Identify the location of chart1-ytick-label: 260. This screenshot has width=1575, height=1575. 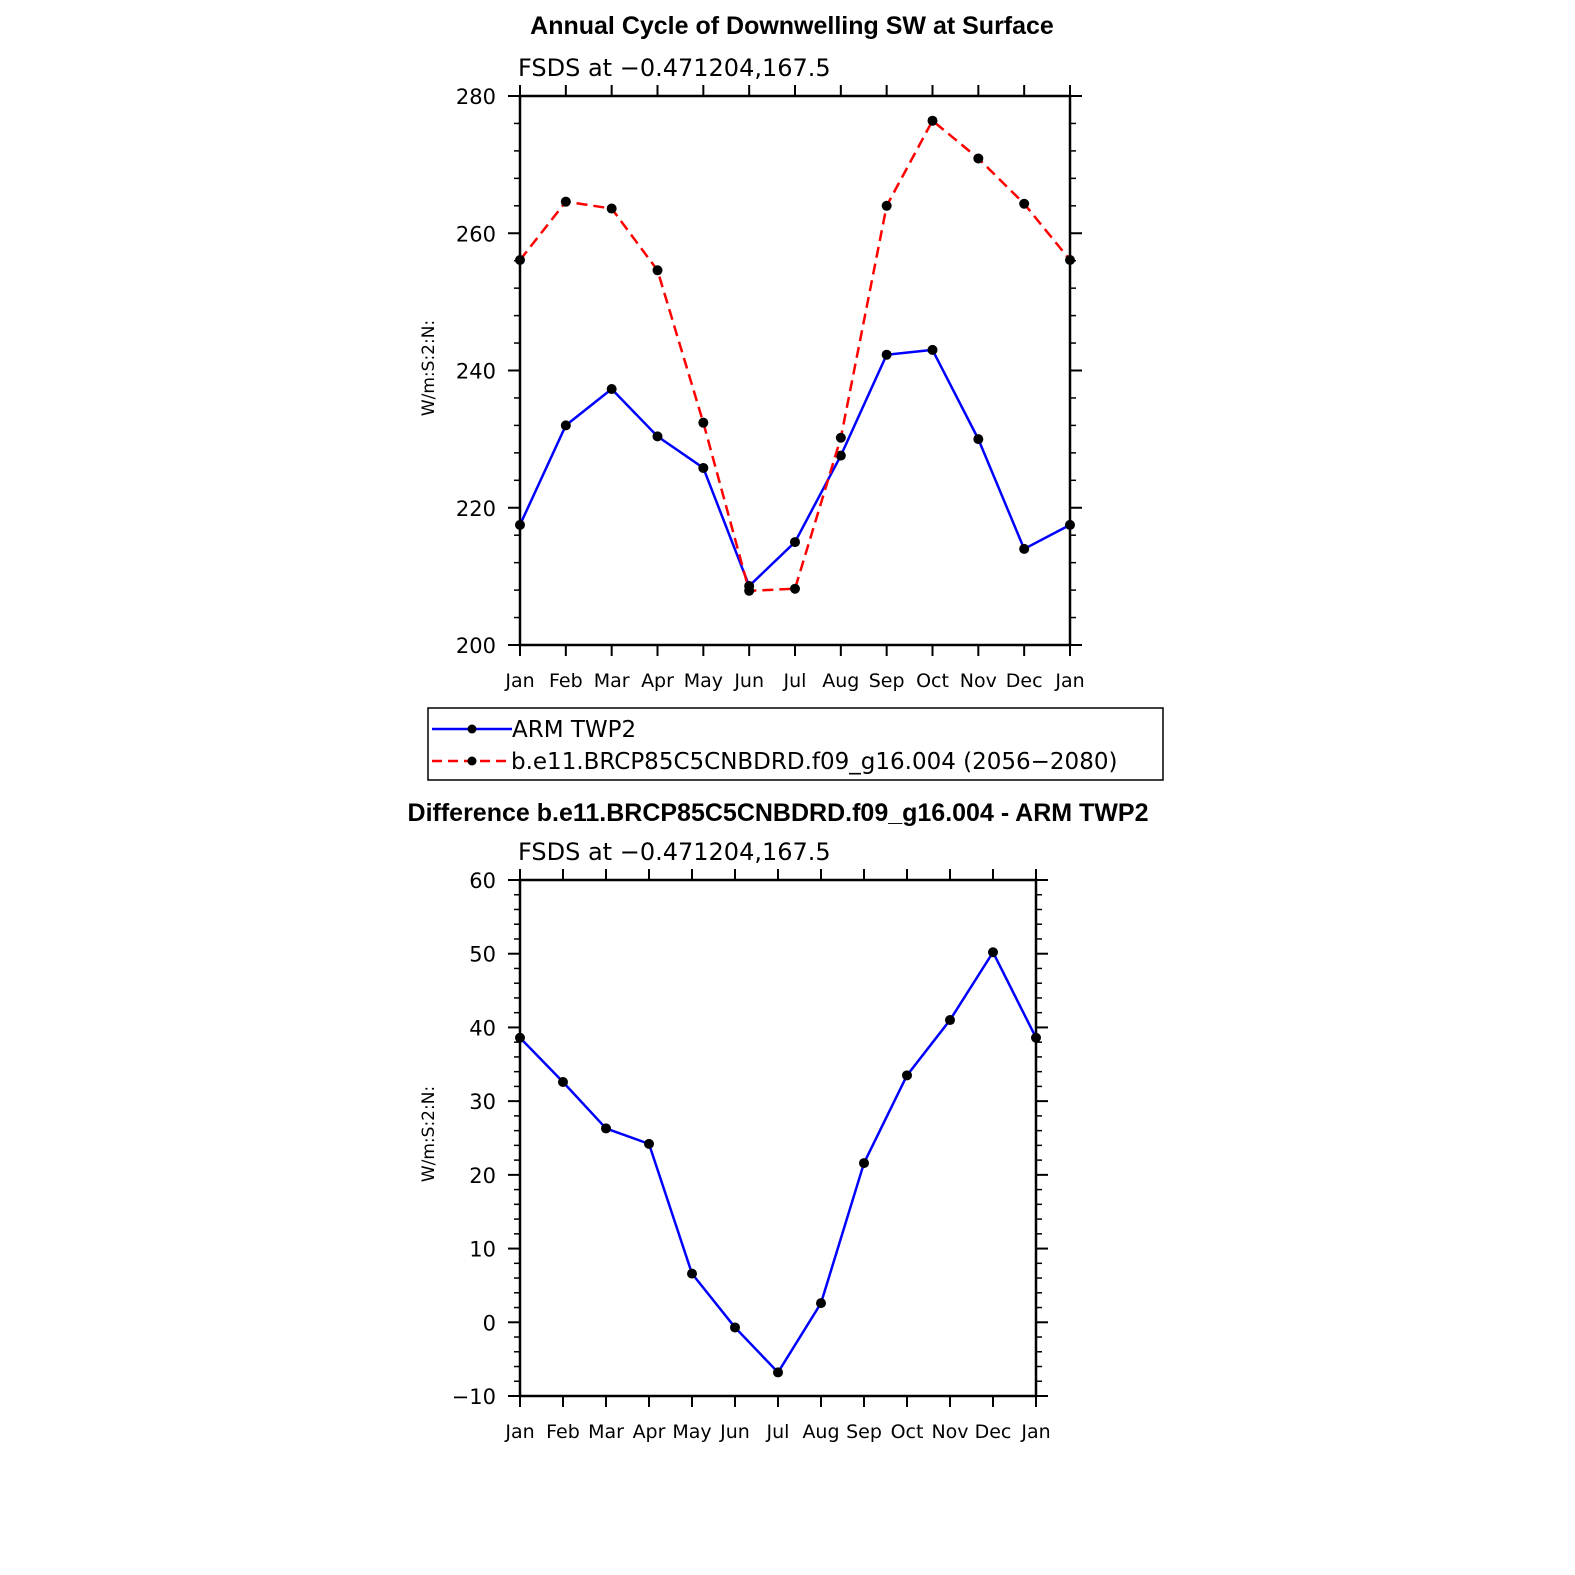
(476, 234).